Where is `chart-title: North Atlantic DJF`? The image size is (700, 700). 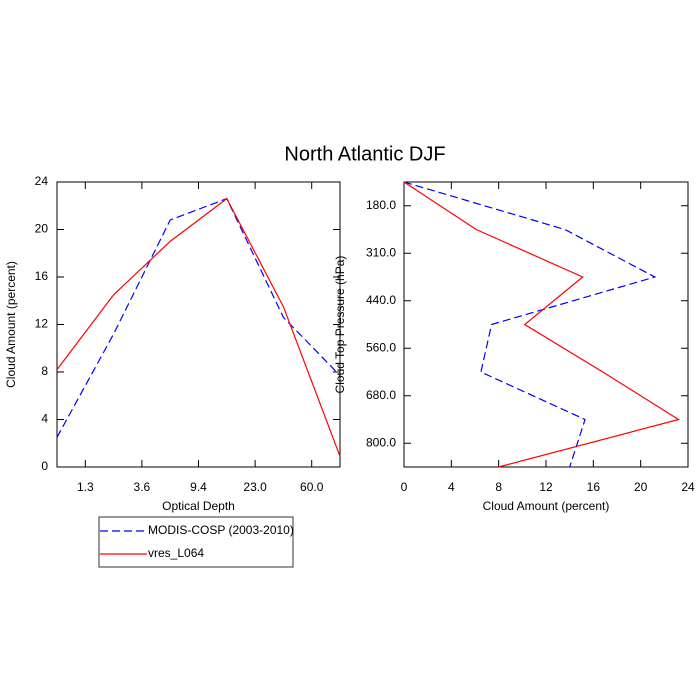 chart-title: North Atlantic DJF is located at coordinates (364, 154).